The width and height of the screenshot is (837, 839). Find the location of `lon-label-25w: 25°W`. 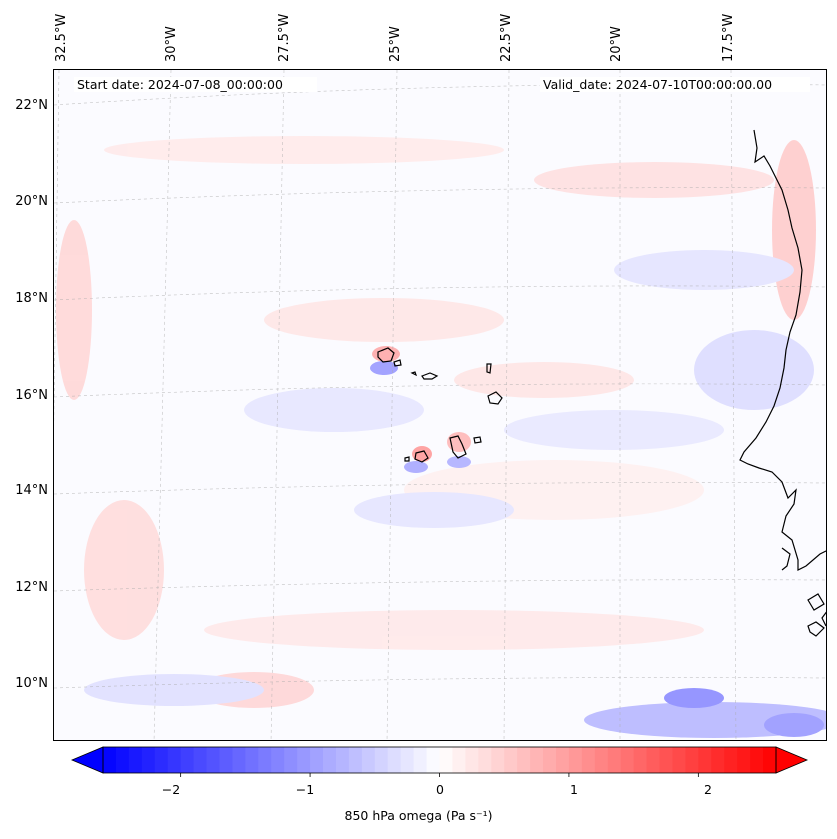

lon-label-25w: 25°W is located at coordinates (395, 44).